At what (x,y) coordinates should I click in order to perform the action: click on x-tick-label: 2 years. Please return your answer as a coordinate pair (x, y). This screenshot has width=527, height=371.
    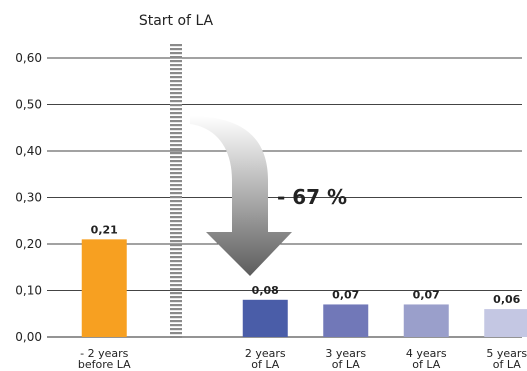
    Looking at the image, I should click on (265, 353).